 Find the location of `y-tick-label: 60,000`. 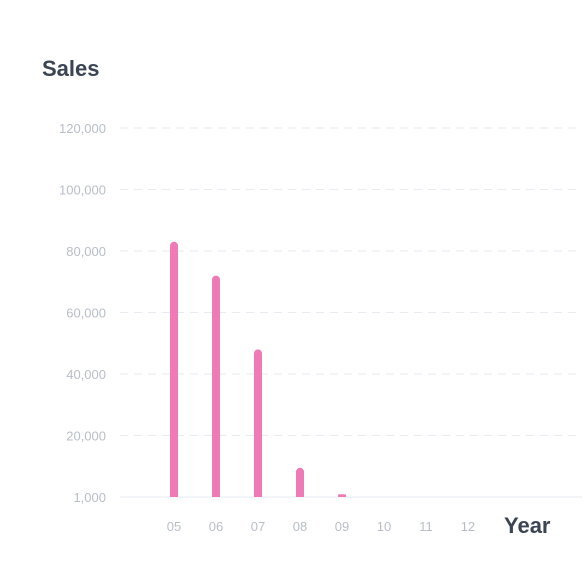

y-tick-label: 60,000 is located at coordinates (86, 313).